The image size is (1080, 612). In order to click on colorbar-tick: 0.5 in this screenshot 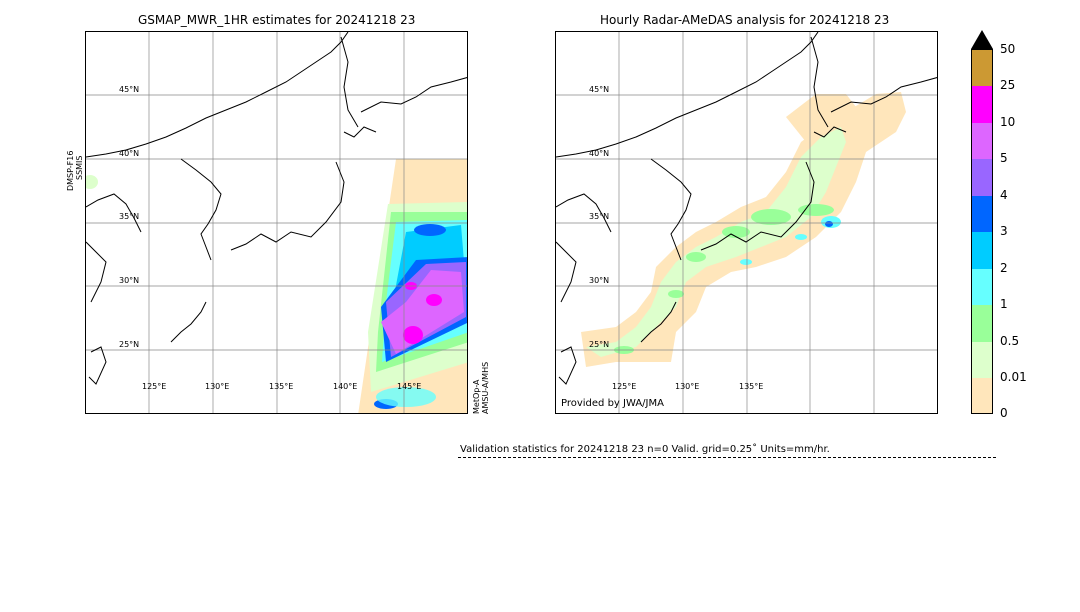, I will do `click(1010, 341)`.